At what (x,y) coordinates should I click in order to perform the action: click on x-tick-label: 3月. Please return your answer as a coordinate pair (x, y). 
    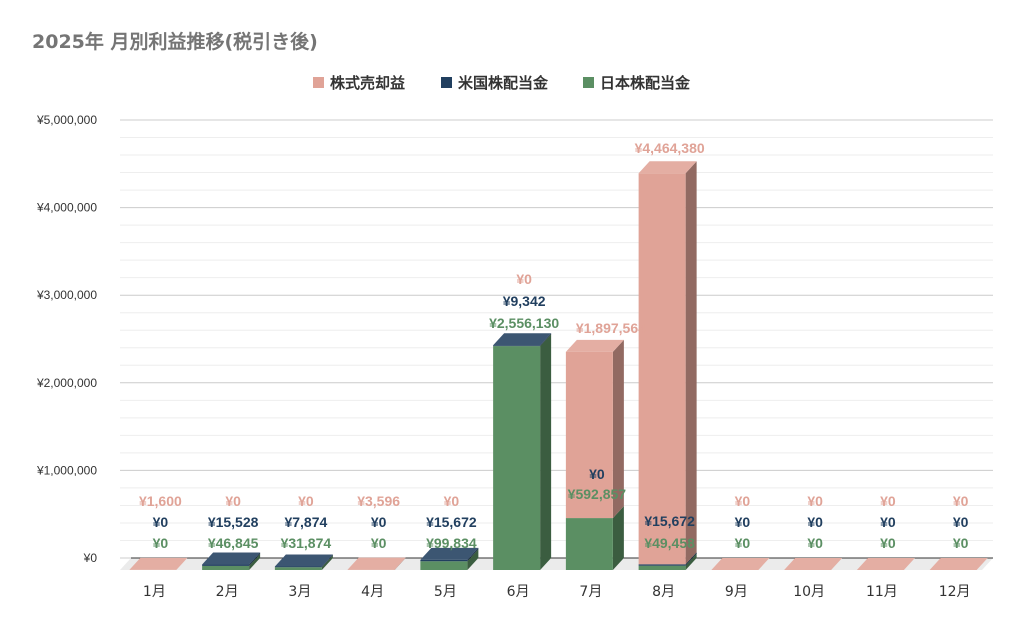
    Looking at the image, I should click on (299, 592).